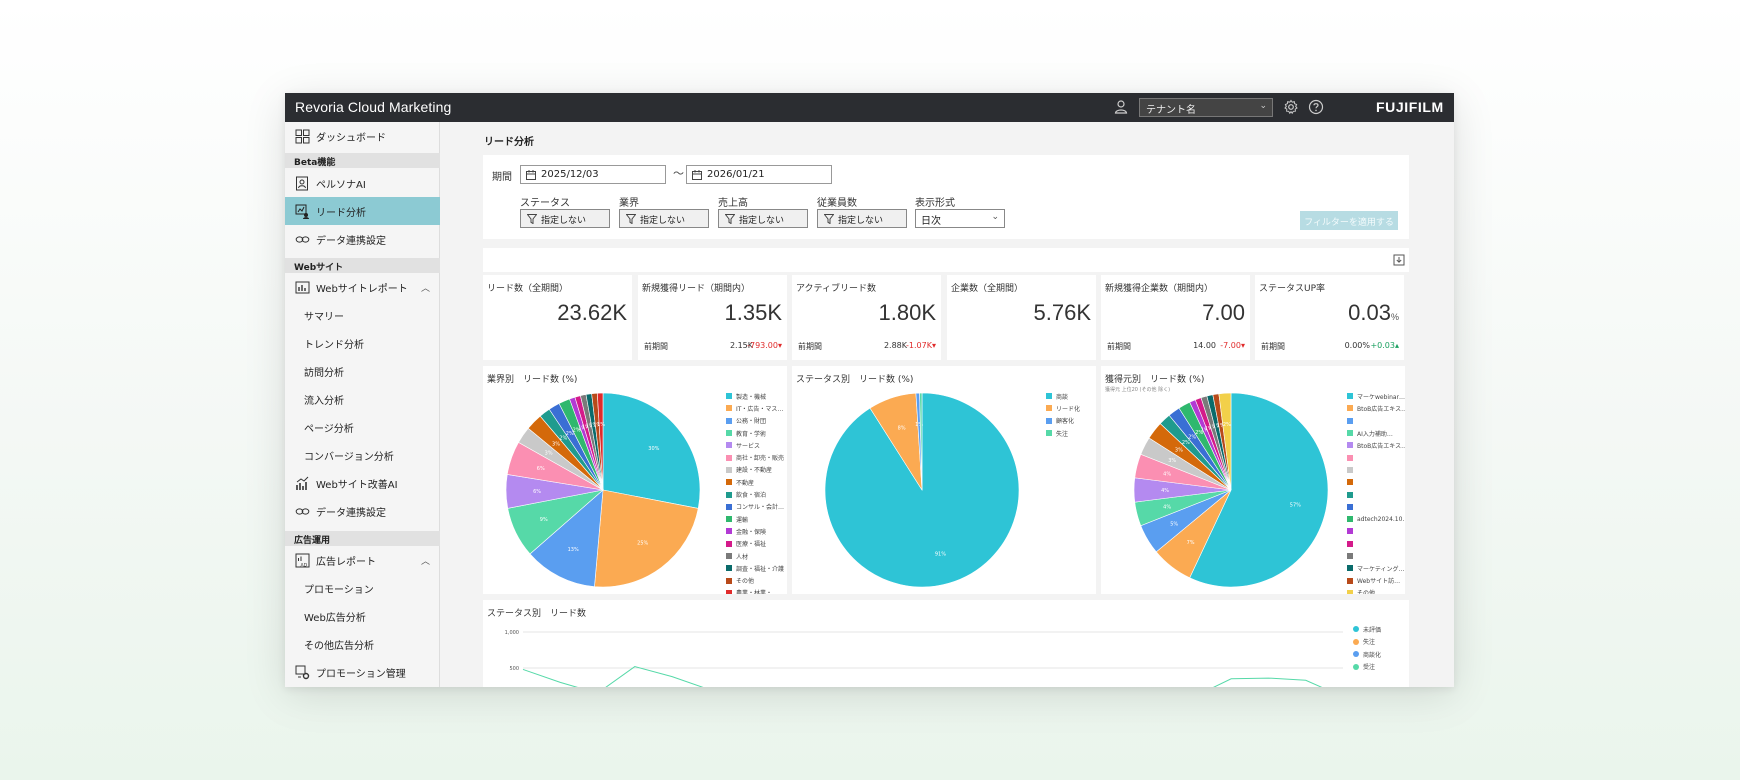 The image size is (1740, 780). I want to click on tenant-select: テナント名 ⌄, so click(1206, 107).